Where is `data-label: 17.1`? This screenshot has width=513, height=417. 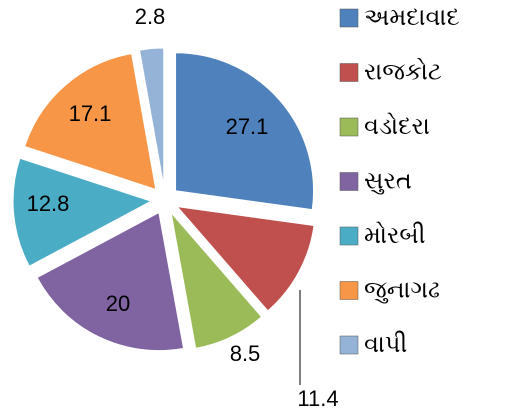
data-label: 17.1 is located at coordinates (90, 113).